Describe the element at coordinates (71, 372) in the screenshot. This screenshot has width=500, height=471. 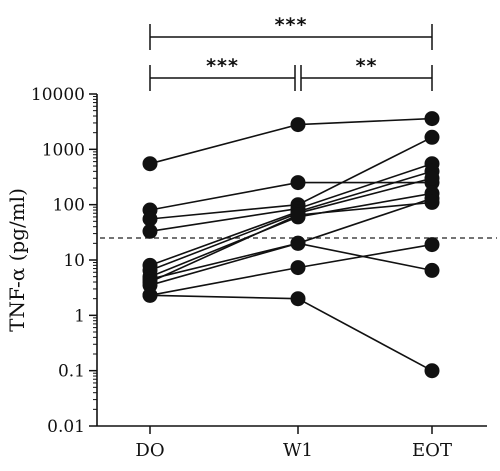
I see `y-tick-label: 0.1` at that location.